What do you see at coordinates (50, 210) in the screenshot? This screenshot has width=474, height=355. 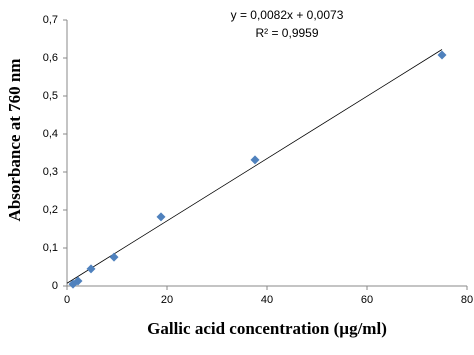 I see `y-tick-label: 0,2` at bounding box center [50, 210].